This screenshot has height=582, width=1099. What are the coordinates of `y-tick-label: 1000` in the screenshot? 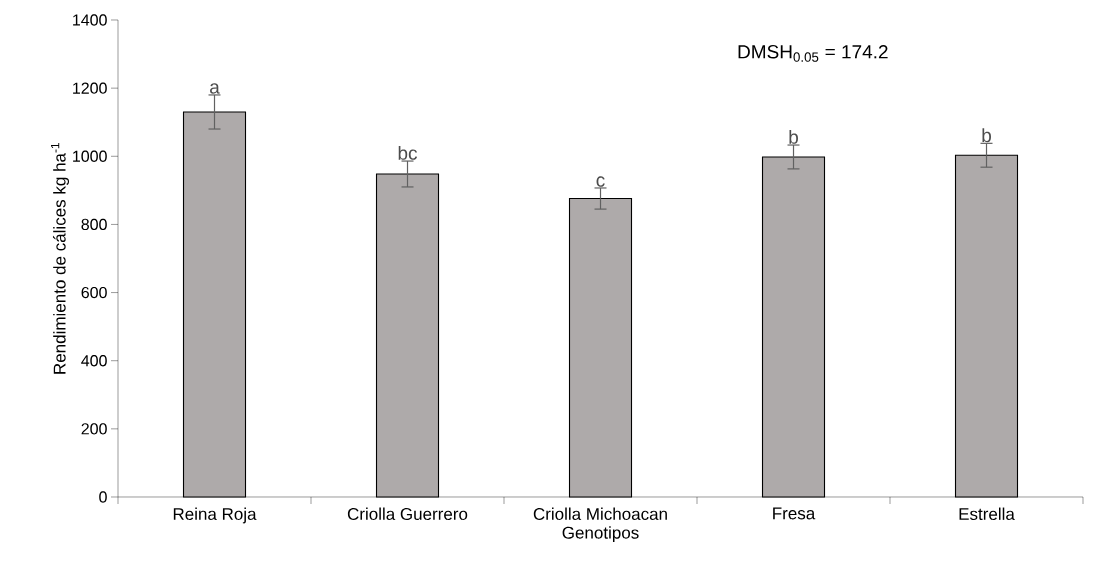 It's located at (90, 156).